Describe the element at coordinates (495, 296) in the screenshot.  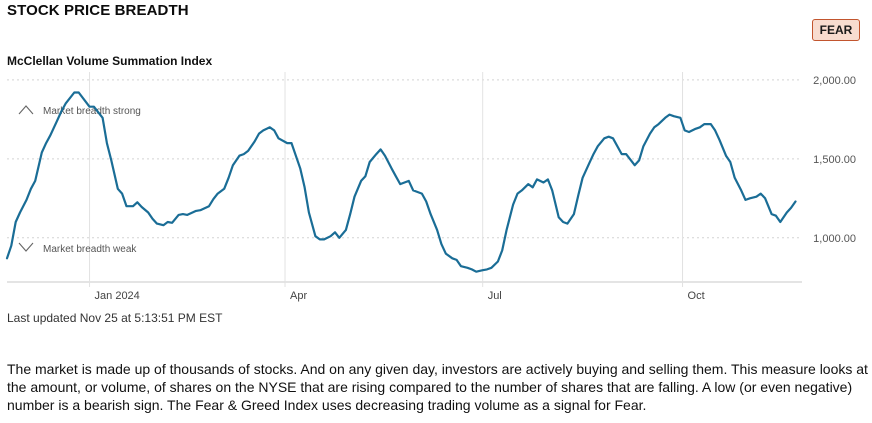
I see `x-tick-label: Jul` at that location.